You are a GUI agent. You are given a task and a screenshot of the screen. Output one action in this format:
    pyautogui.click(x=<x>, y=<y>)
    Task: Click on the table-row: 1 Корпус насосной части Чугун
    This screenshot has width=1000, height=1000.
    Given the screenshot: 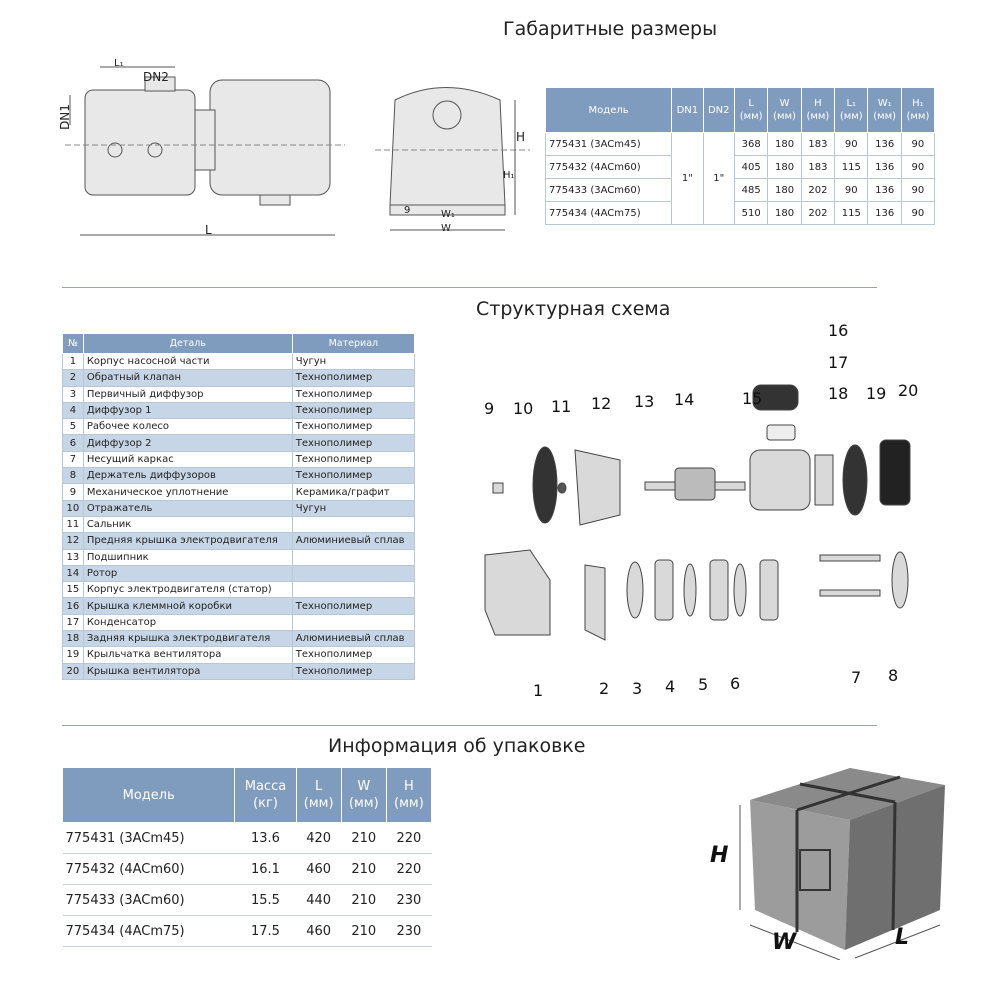 What is the action you would take?
    pyautogui.click(x=239, y=361)
    